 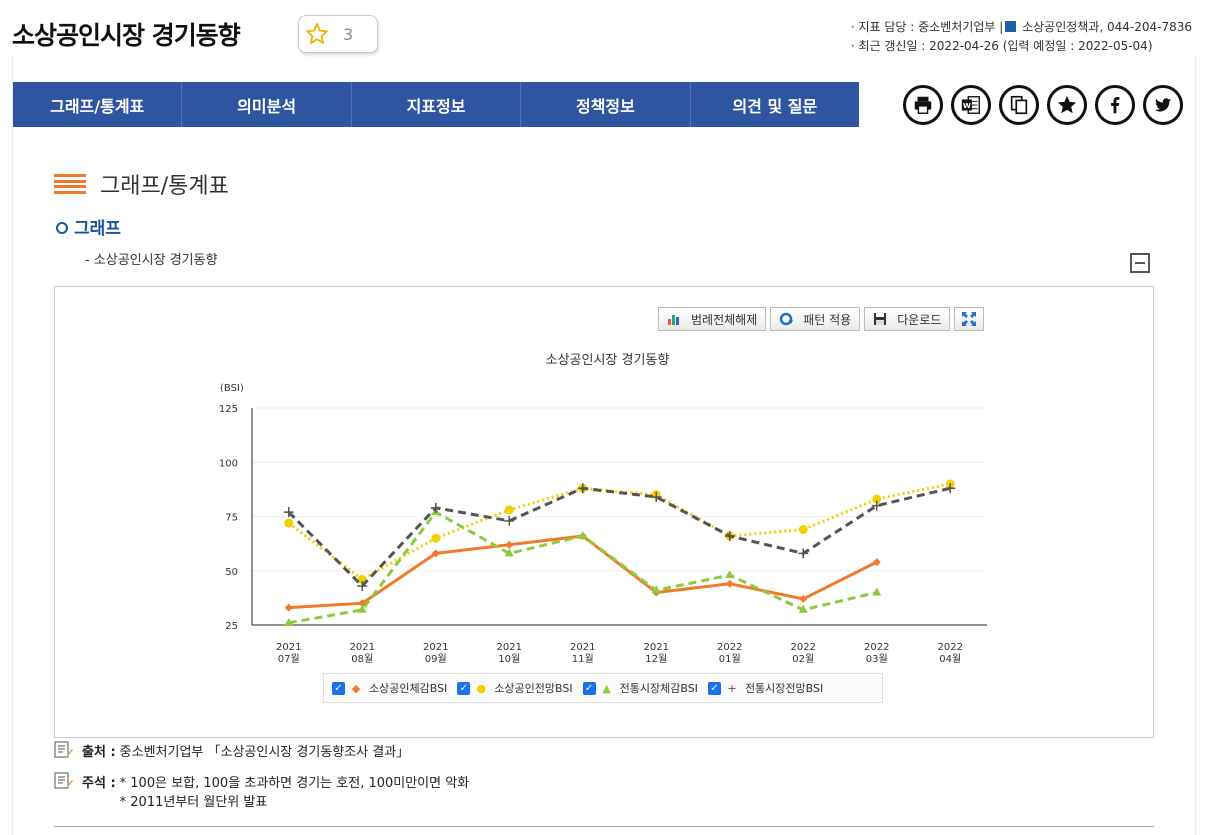 What do you see at coordinates (967, 105) in the screenshot?
I see `svg-text: W` at bounding box center [967, 105].